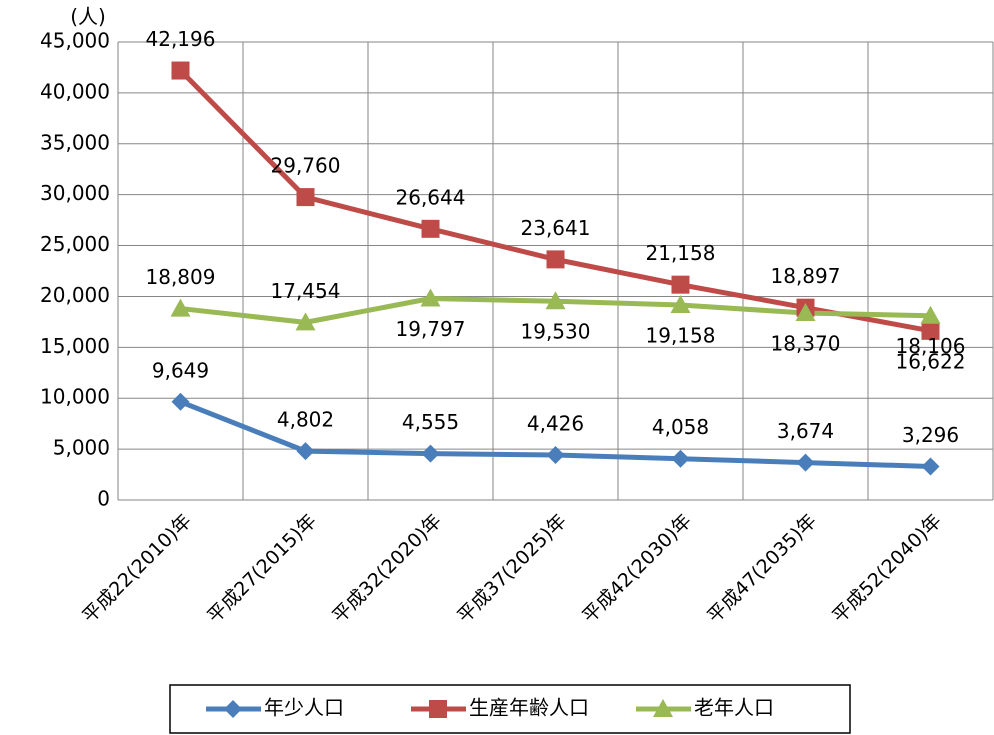  I want to click on data-label: 9,649, so click(180, 370).